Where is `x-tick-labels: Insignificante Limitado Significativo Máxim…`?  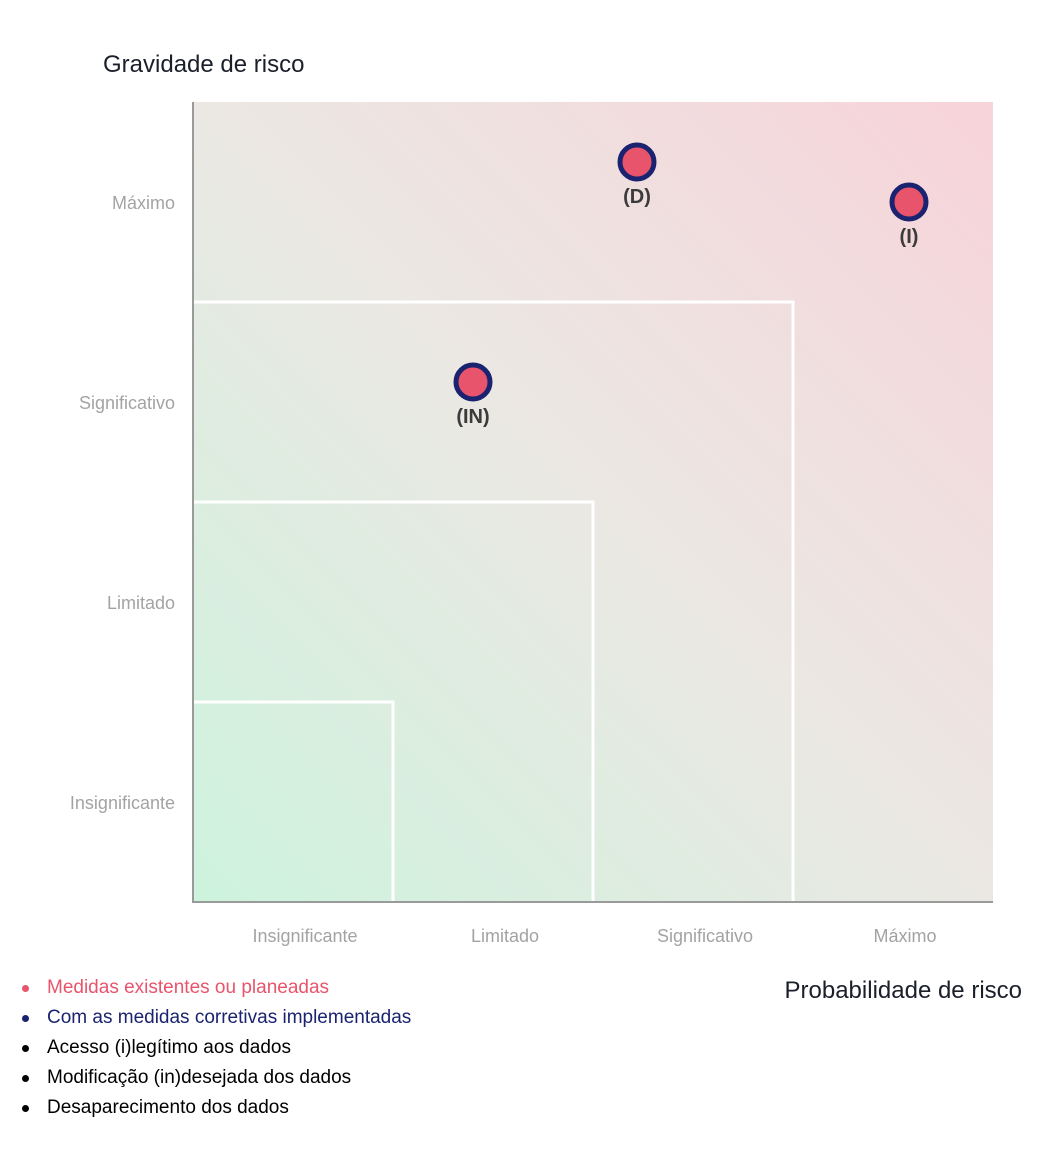 x-tick-labels: Insignificante Limitado Significativo Máxim… is located at coordinates (594, 936).